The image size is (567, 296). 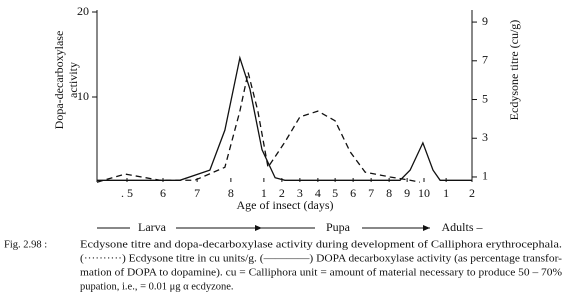 What do you see at coordinates (514, 70) in the screenshot?
I see `y2-axis-label: Ecdysone titre (cu/g)` at bounding box center [514, 70].